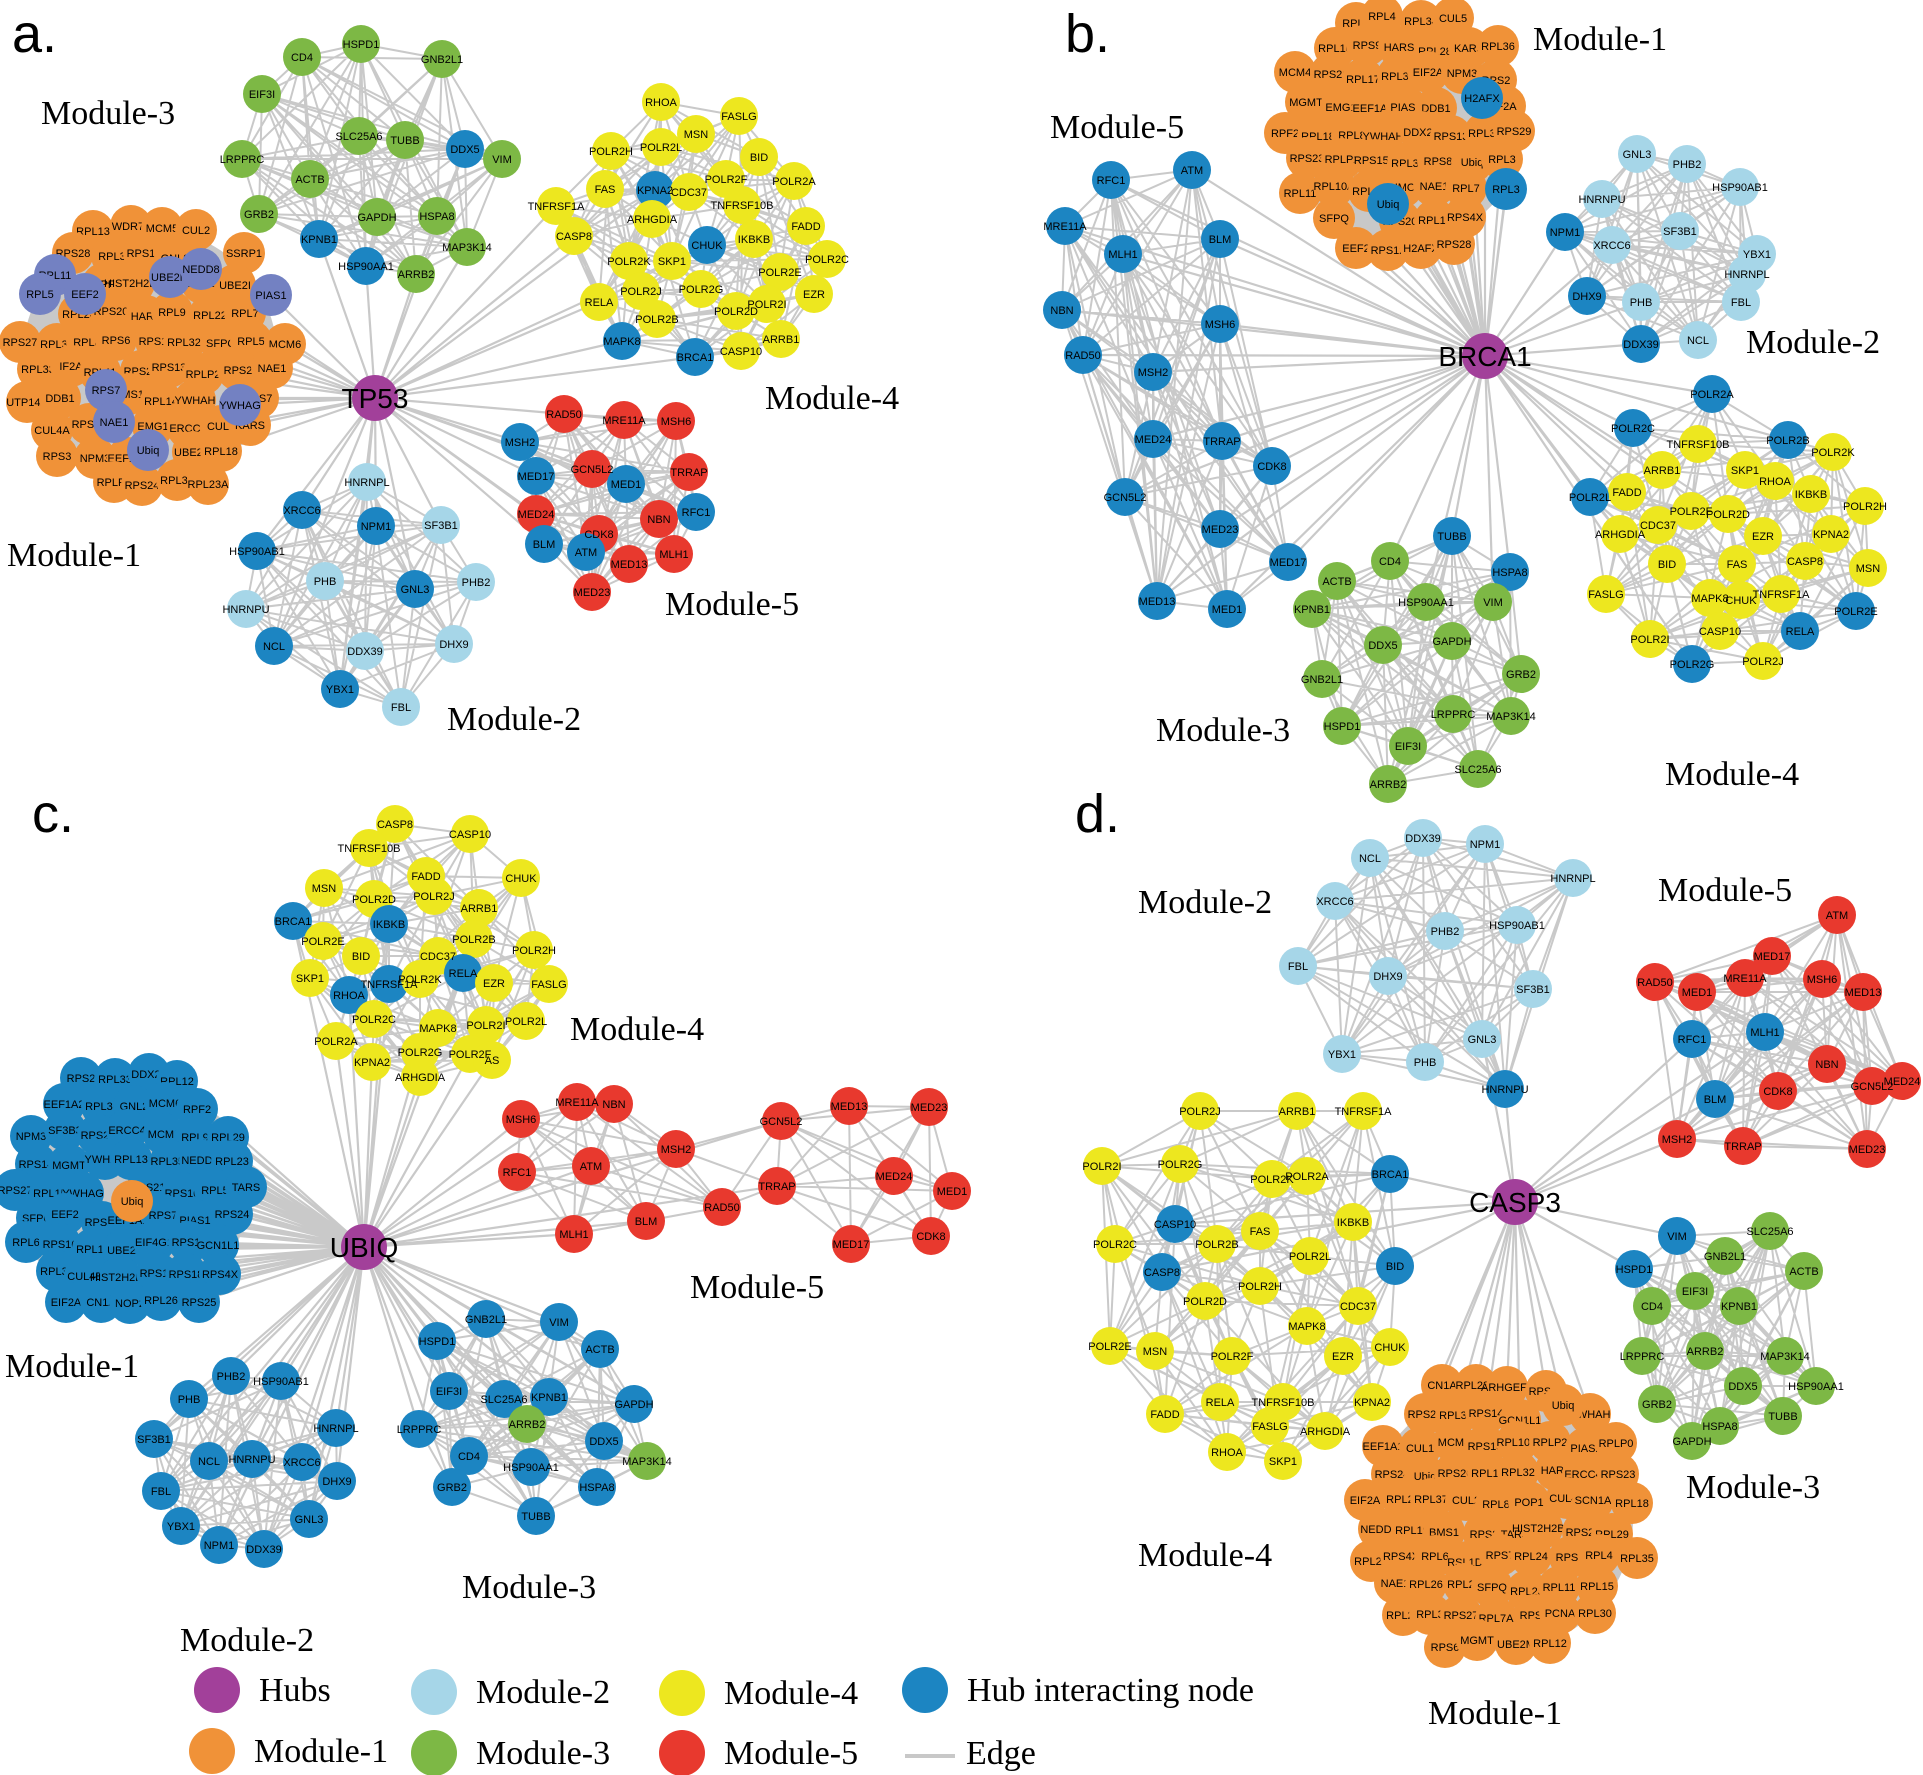  What do you see at coordinates (1509, 573) in the screenshot?
I see `svg-text: HSPA8` at bounding box center [1509, 573].